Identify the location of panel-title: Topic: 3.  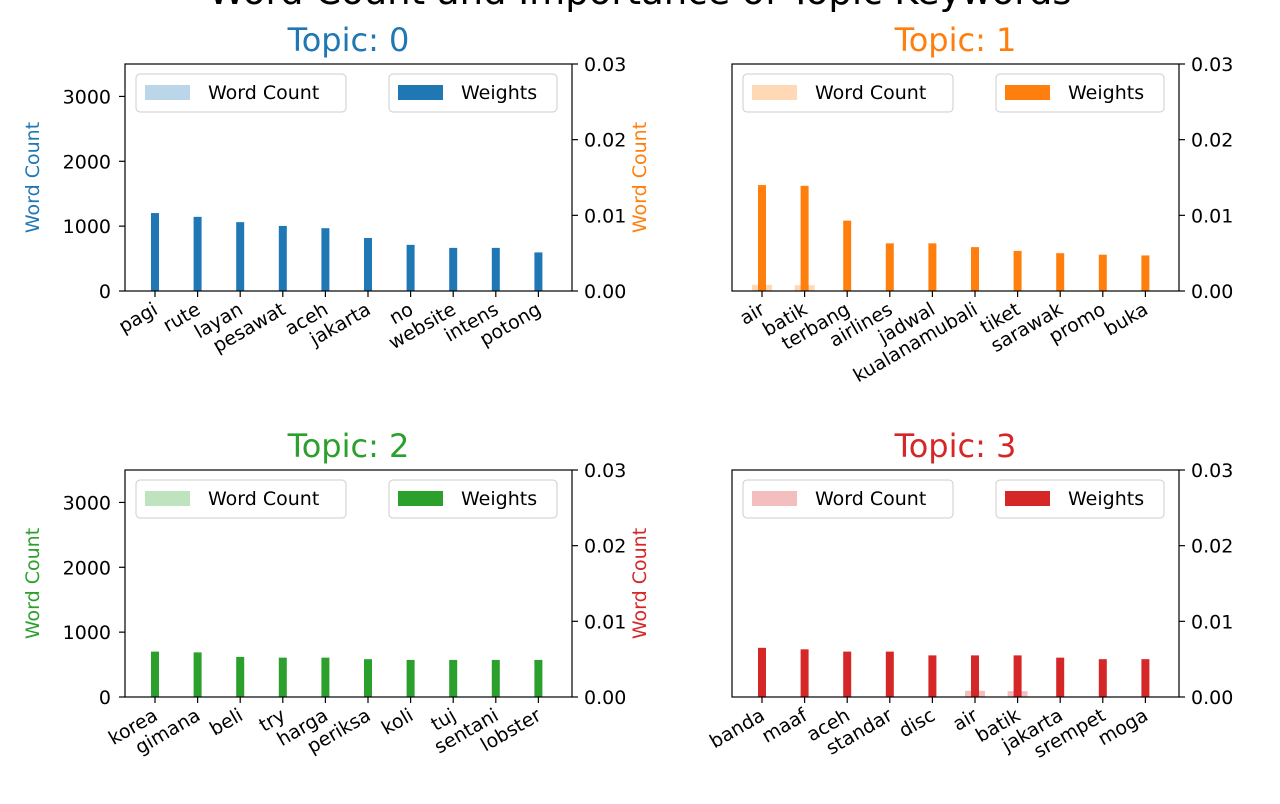
(955, 446).